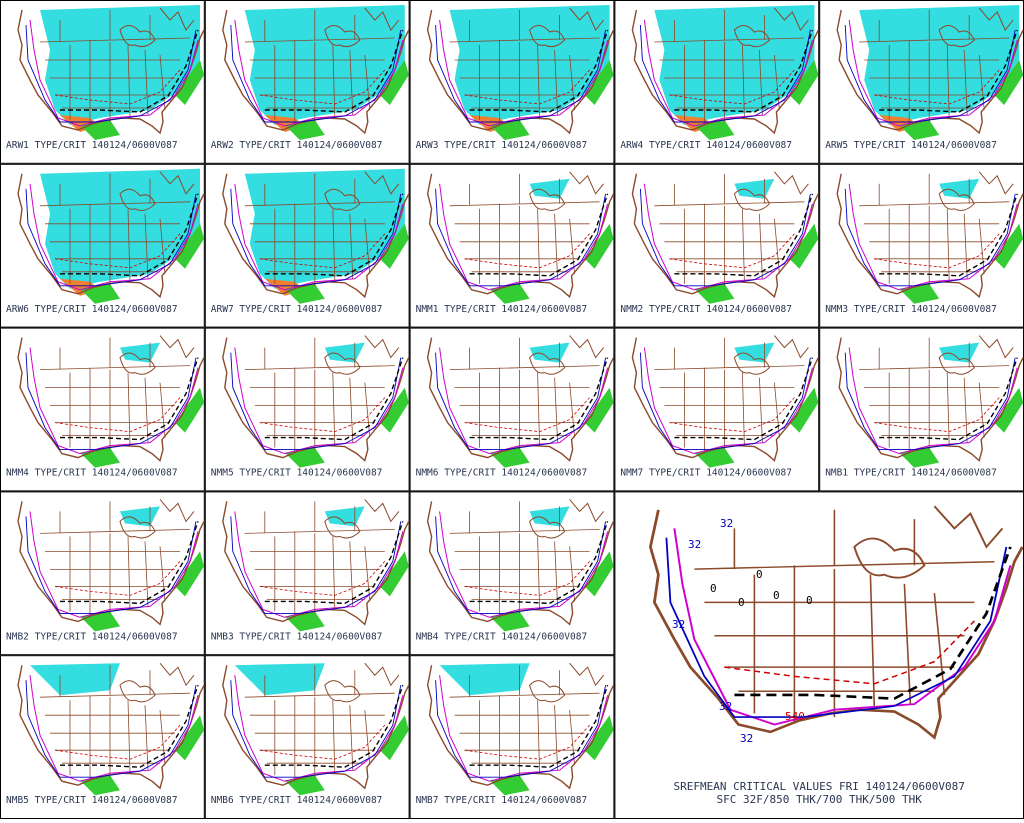  What do you see at coordinates (911, 309) in the screenshot?
I see `panel-label: NMM3 TYPE/CRIT 140124/0600V087` at bounding box center [911, 309].